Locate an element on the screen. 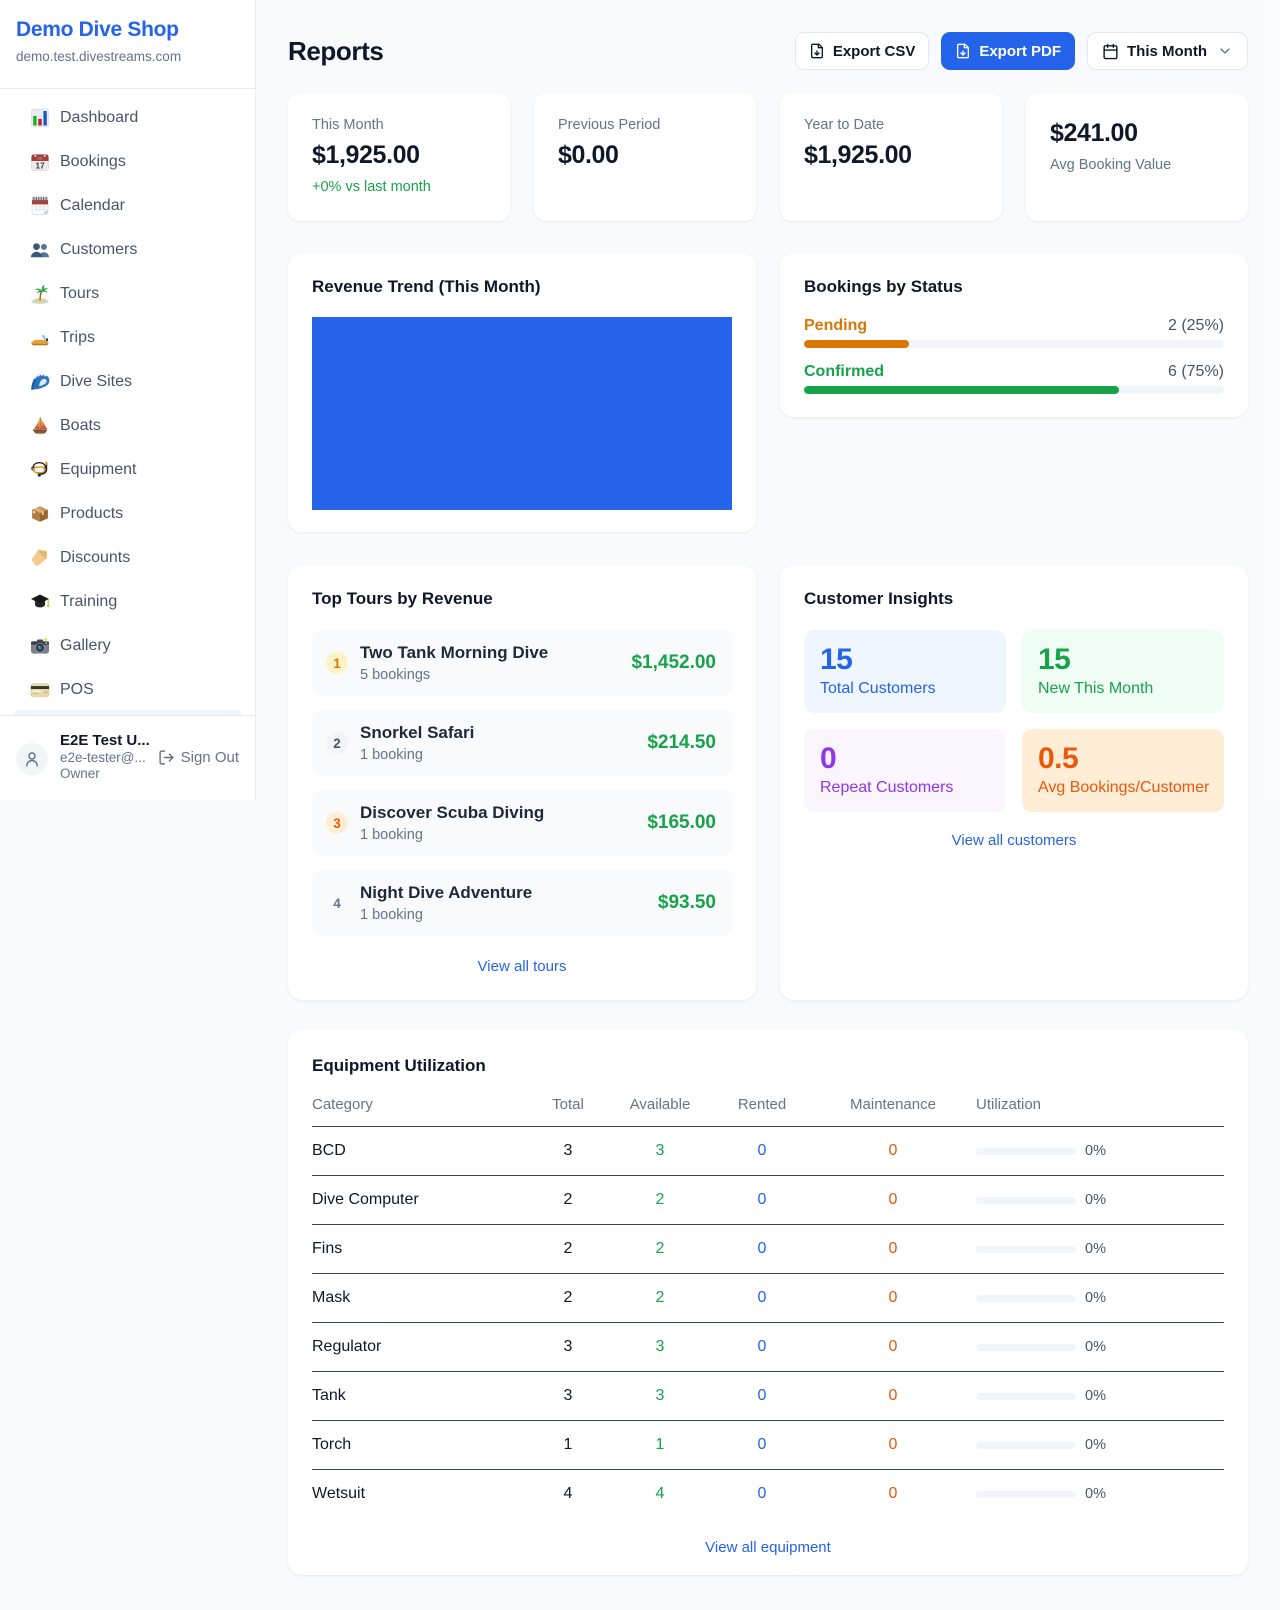  svg-text: JUL is located at coordinates (40, 159).